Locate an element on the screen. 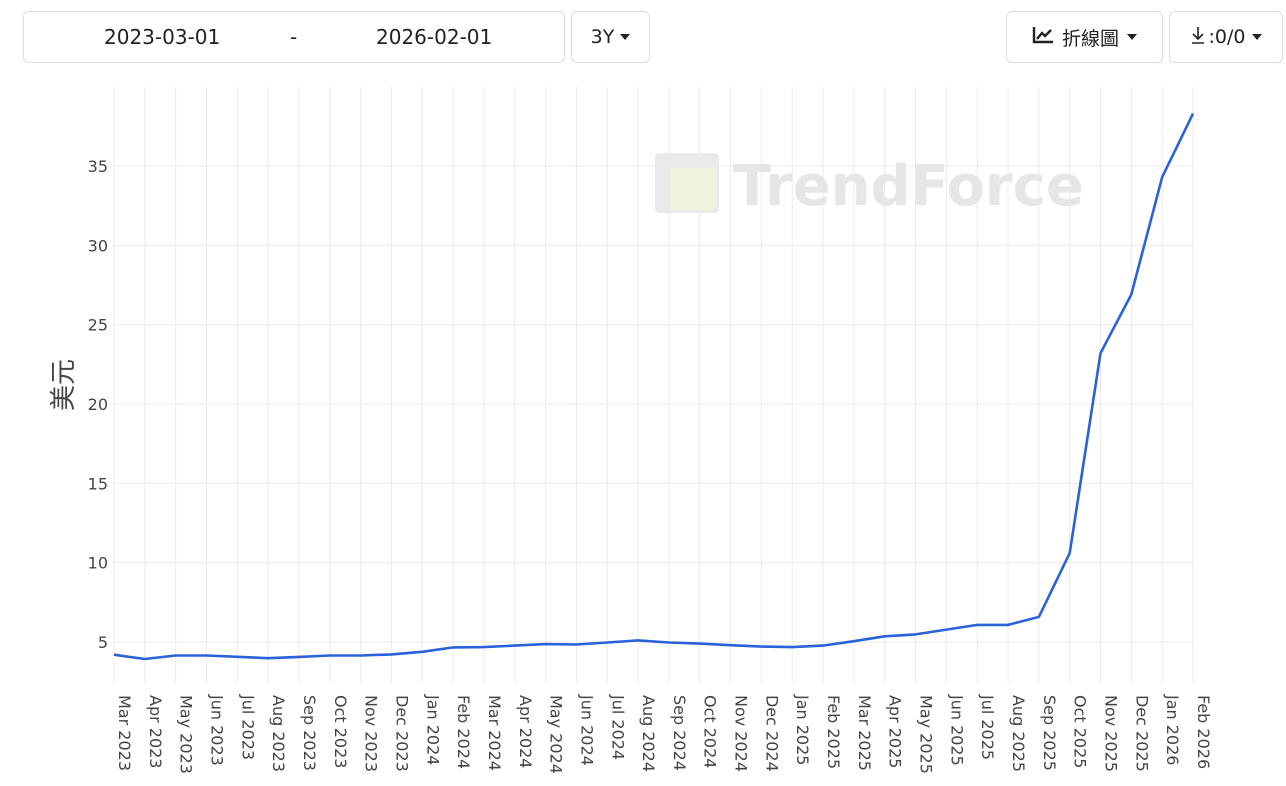 The image size is (1286, 786). x-tick-label: Nov 2023 is located at coordinates (371, 733).